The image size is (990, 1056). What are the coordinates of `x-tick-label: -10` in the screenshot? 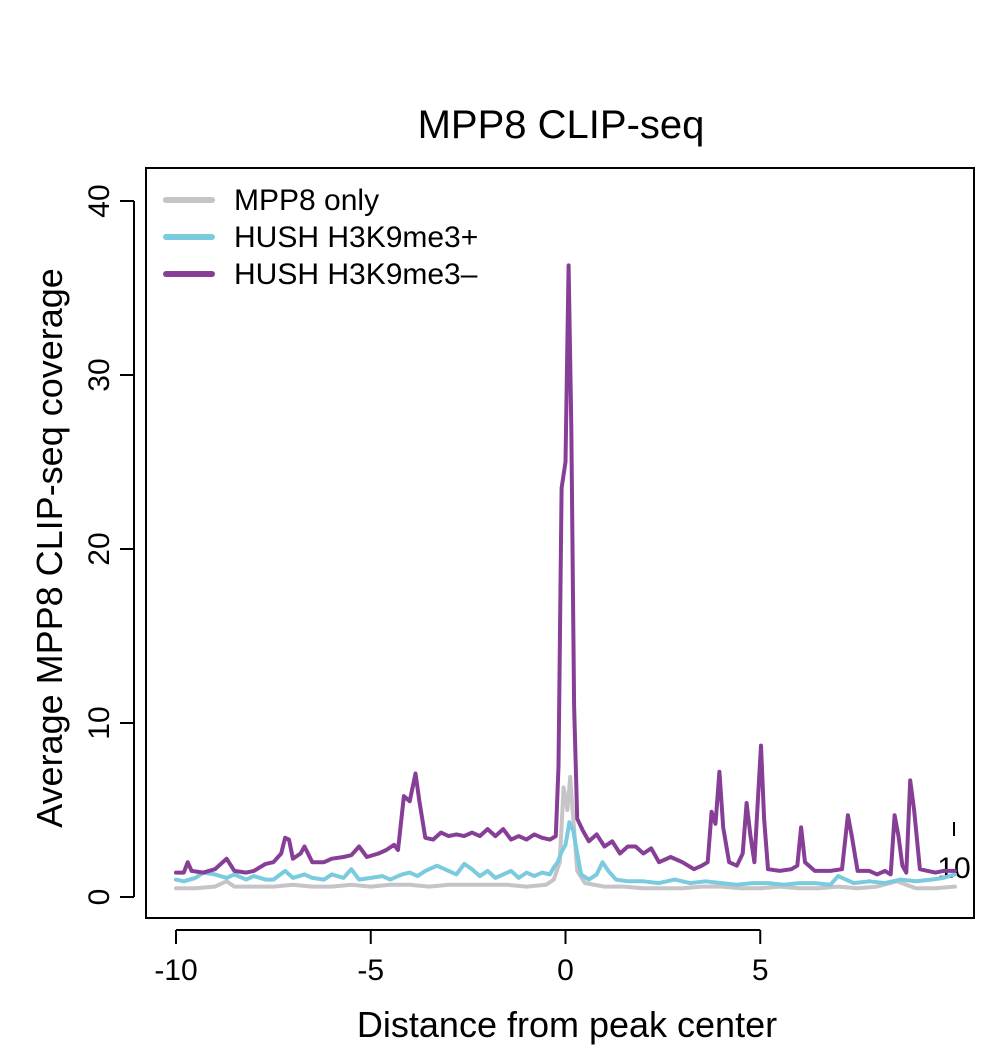 It's located at (175, 970).